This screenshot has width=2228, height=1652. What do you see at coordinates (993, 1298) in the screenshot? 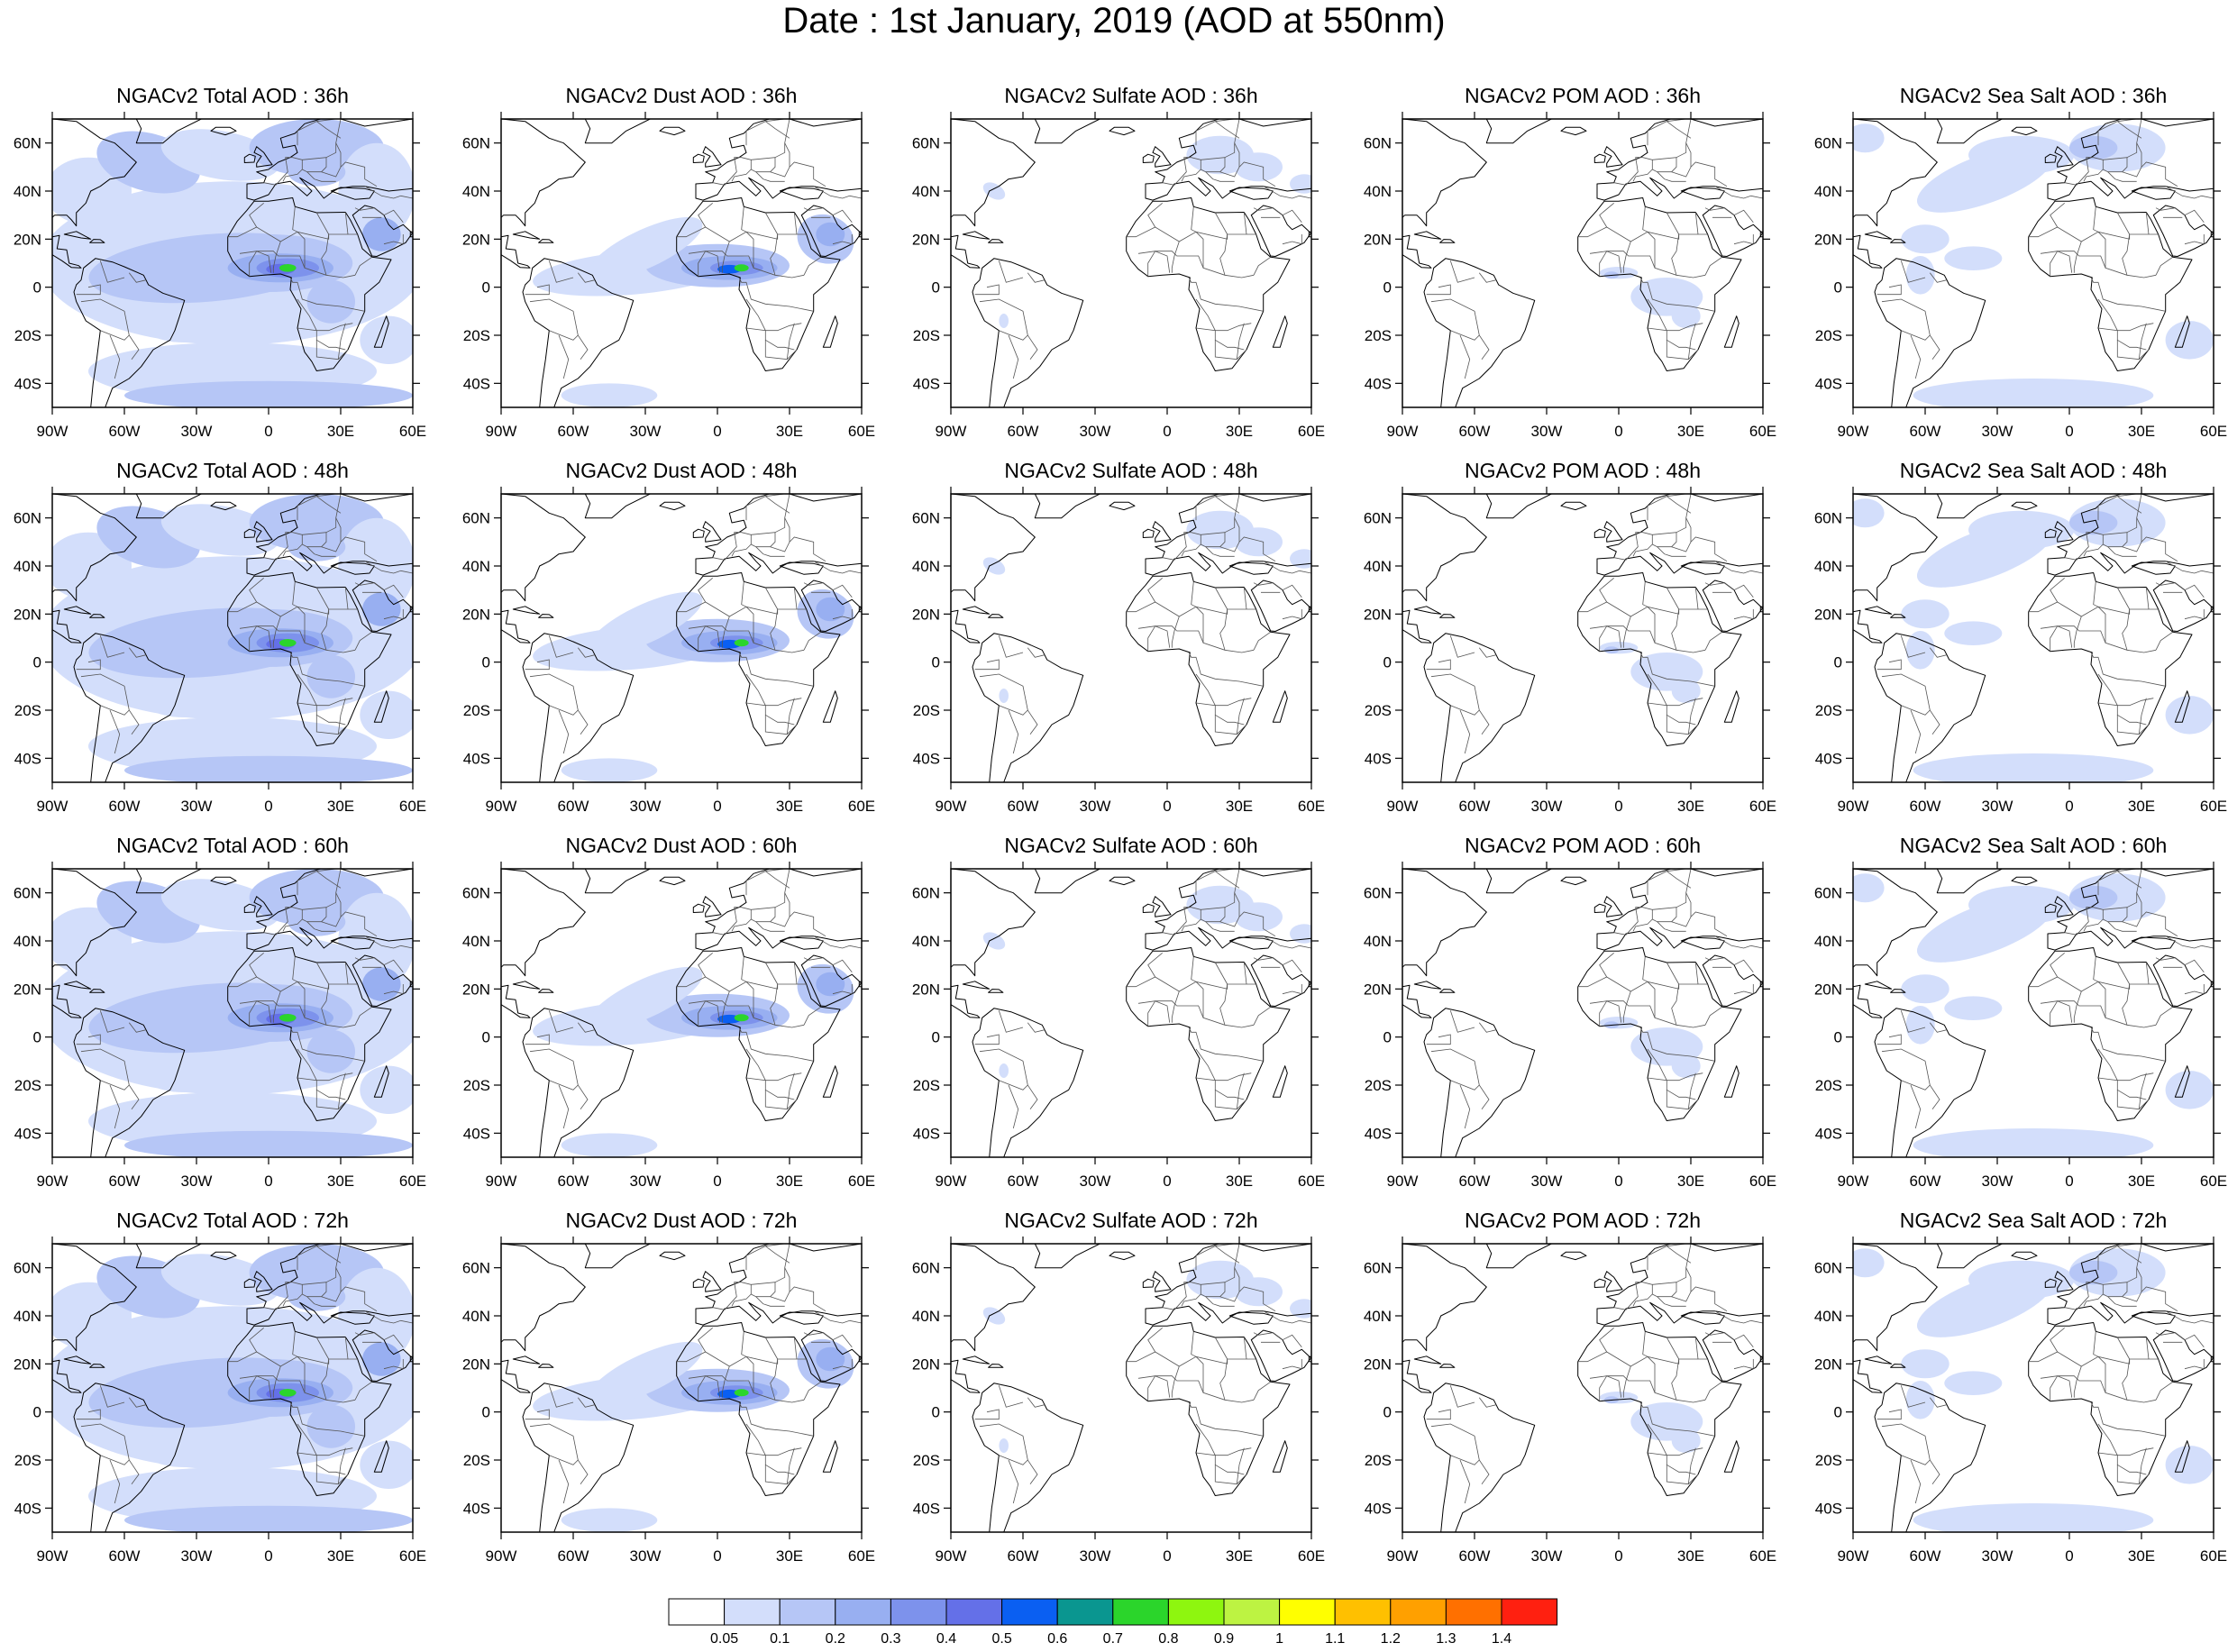
I see `coastline-northAmerica` at bounding box center [993, 1298].